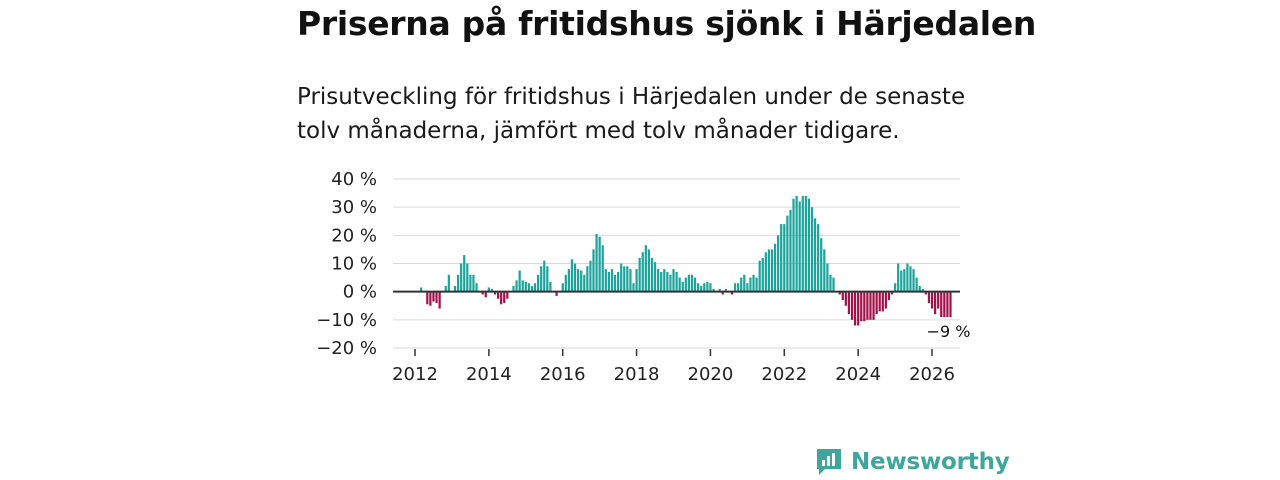 The width and height of the screenshot is (1280, 480). What do you see at coordinates (912, 462) in the screenshot?
I see `newsworthy-logo: Newsworthy` at bounding box center [912, 462].